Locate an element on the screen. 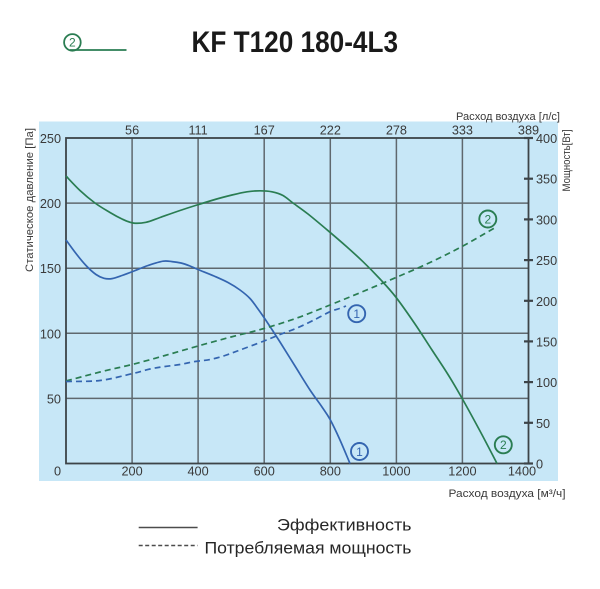 This screenshot has height=589, width=600. svg-text: 278 is located at coordinates (396, 130).